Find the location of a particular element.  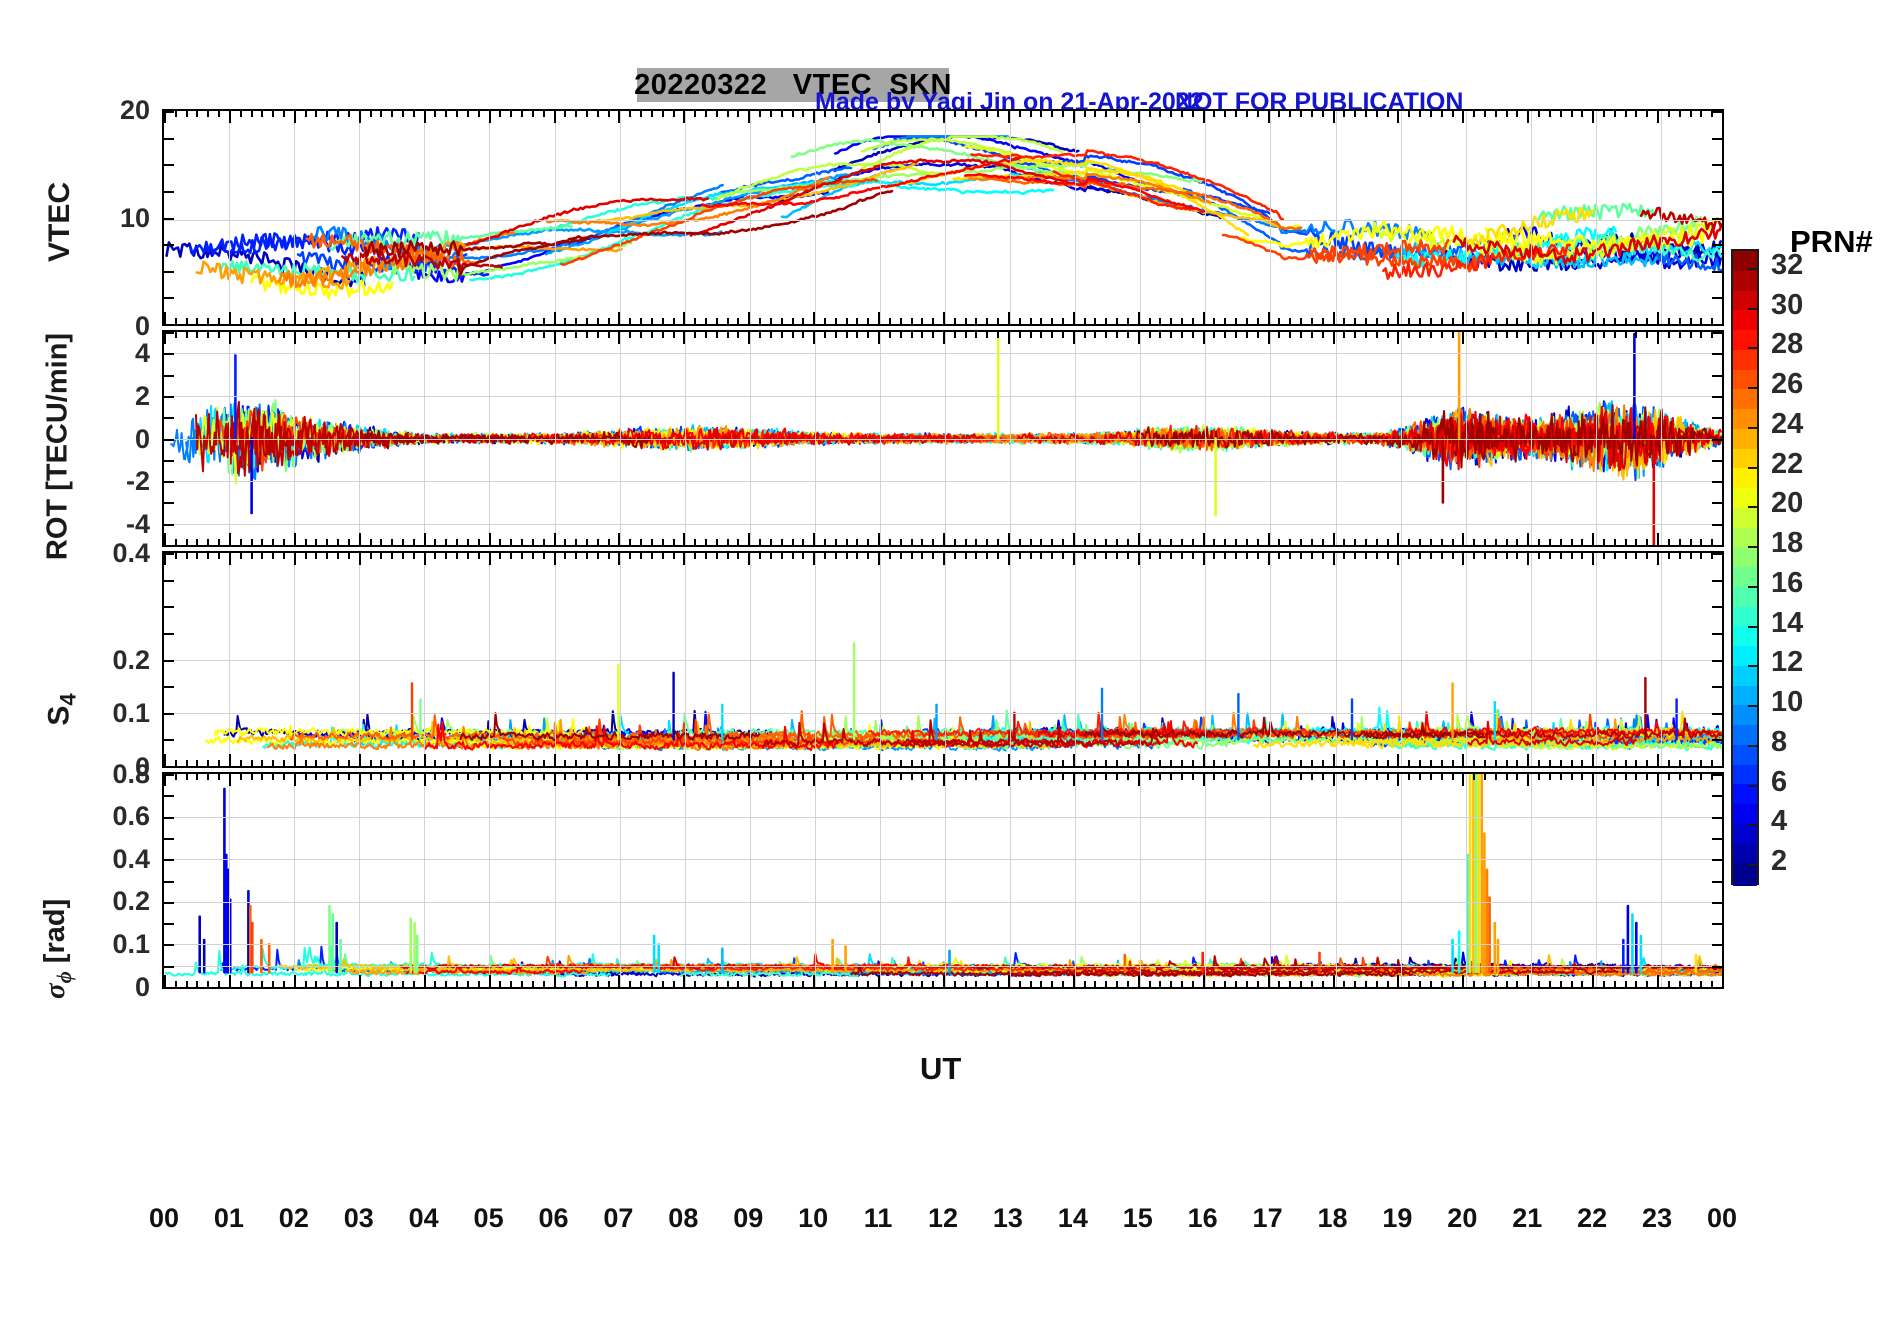

colorbar-tick is located at coordinates (1753, 467).